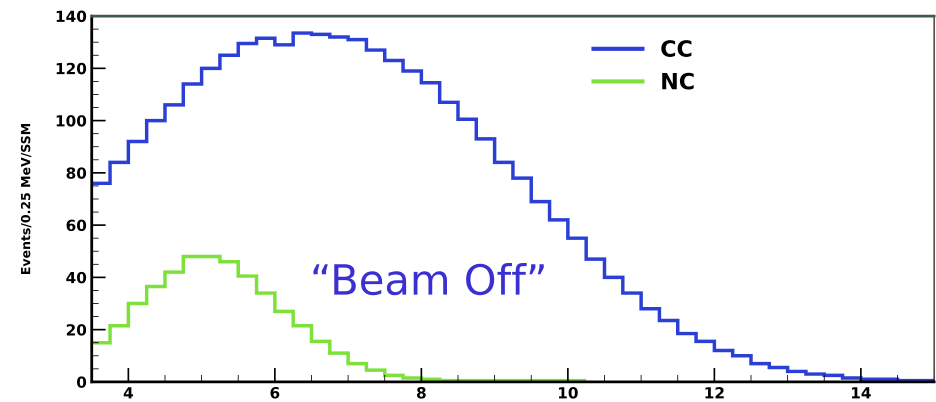 The width and height of the screenshot is (936, 402). Describe the element at coordinates (714, 392) in the screenshot. I see `x-tick-label: 12` at that location.